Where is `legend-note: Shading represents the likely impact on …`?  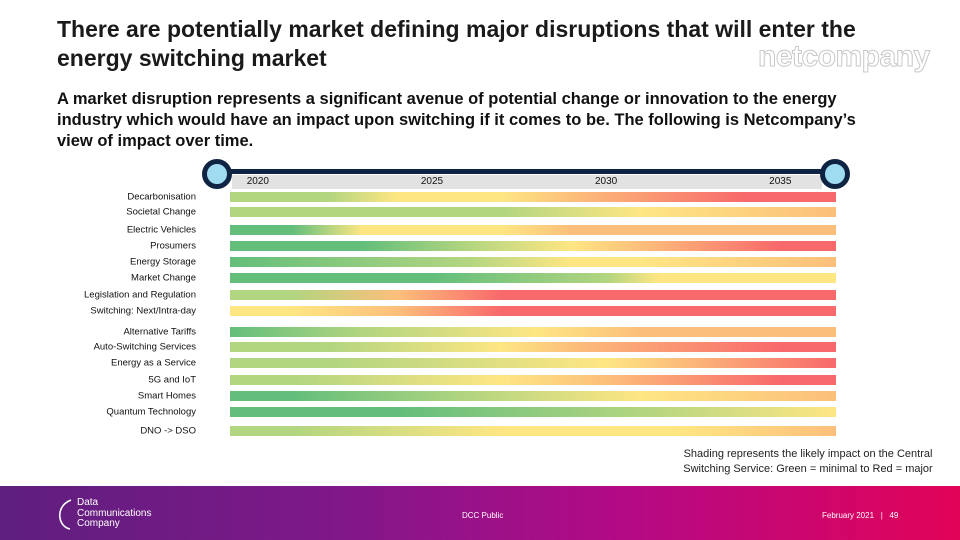 legend-note: Shading represents the likely impact on … is located at coordinates (808, 461).